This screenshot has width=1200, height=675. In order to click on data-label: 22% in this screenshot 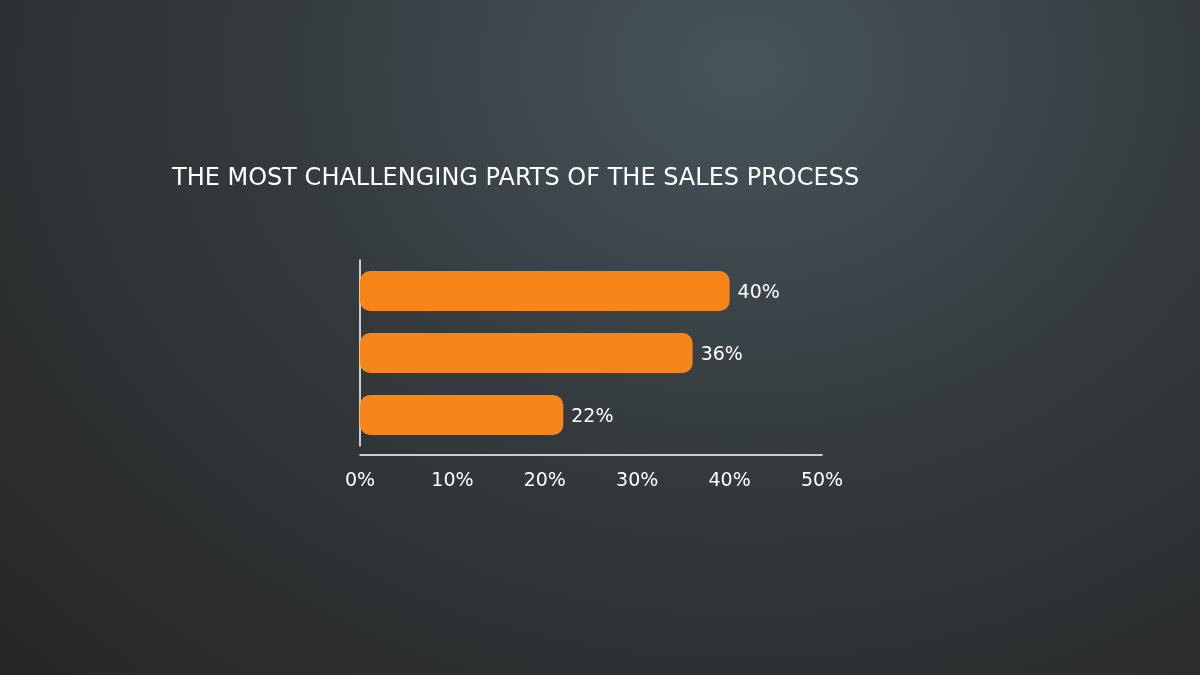, I will do `click(592, 415)`.